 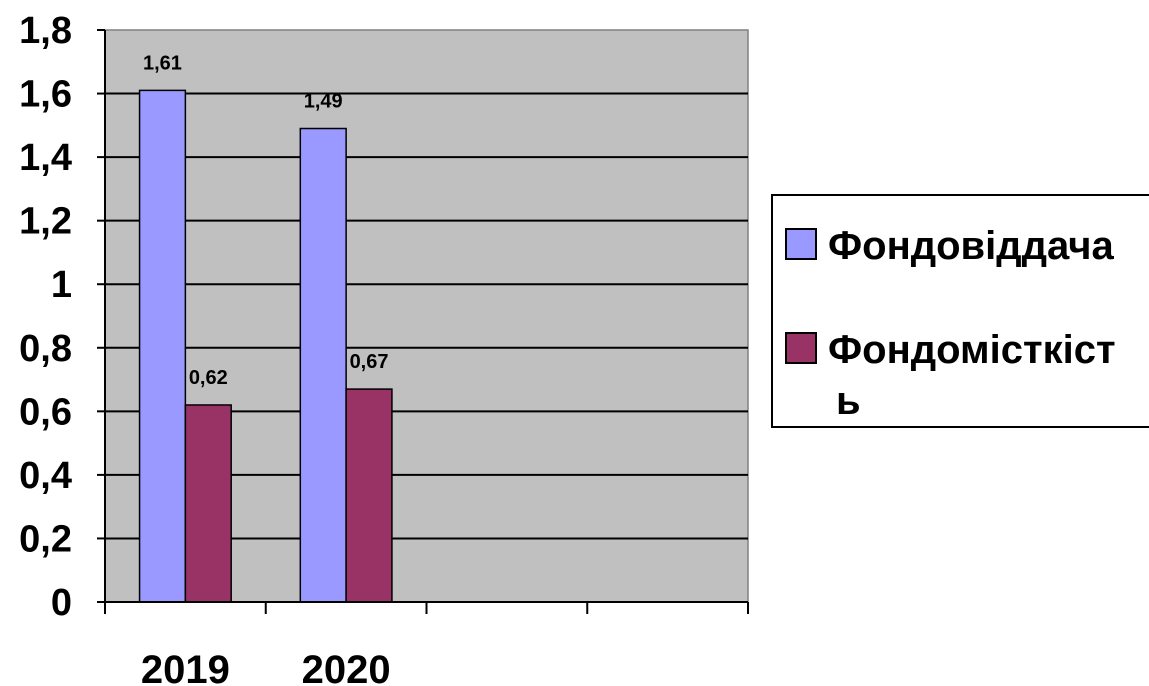 What do you see at coordinates (45, 317) in the screenshot?
I see `y-tick-labels: 0 0,2 0,4 0,6 0,8 1 1,2 1,4 1,6 1,8` at bounding box center [45, 317].